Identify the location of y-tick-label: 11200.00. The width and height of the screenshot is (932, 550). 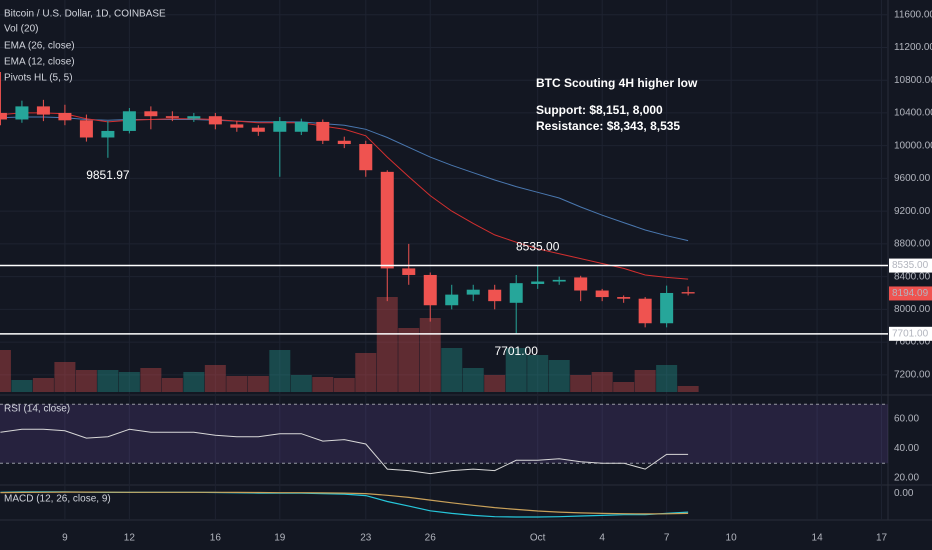
(913, 47).